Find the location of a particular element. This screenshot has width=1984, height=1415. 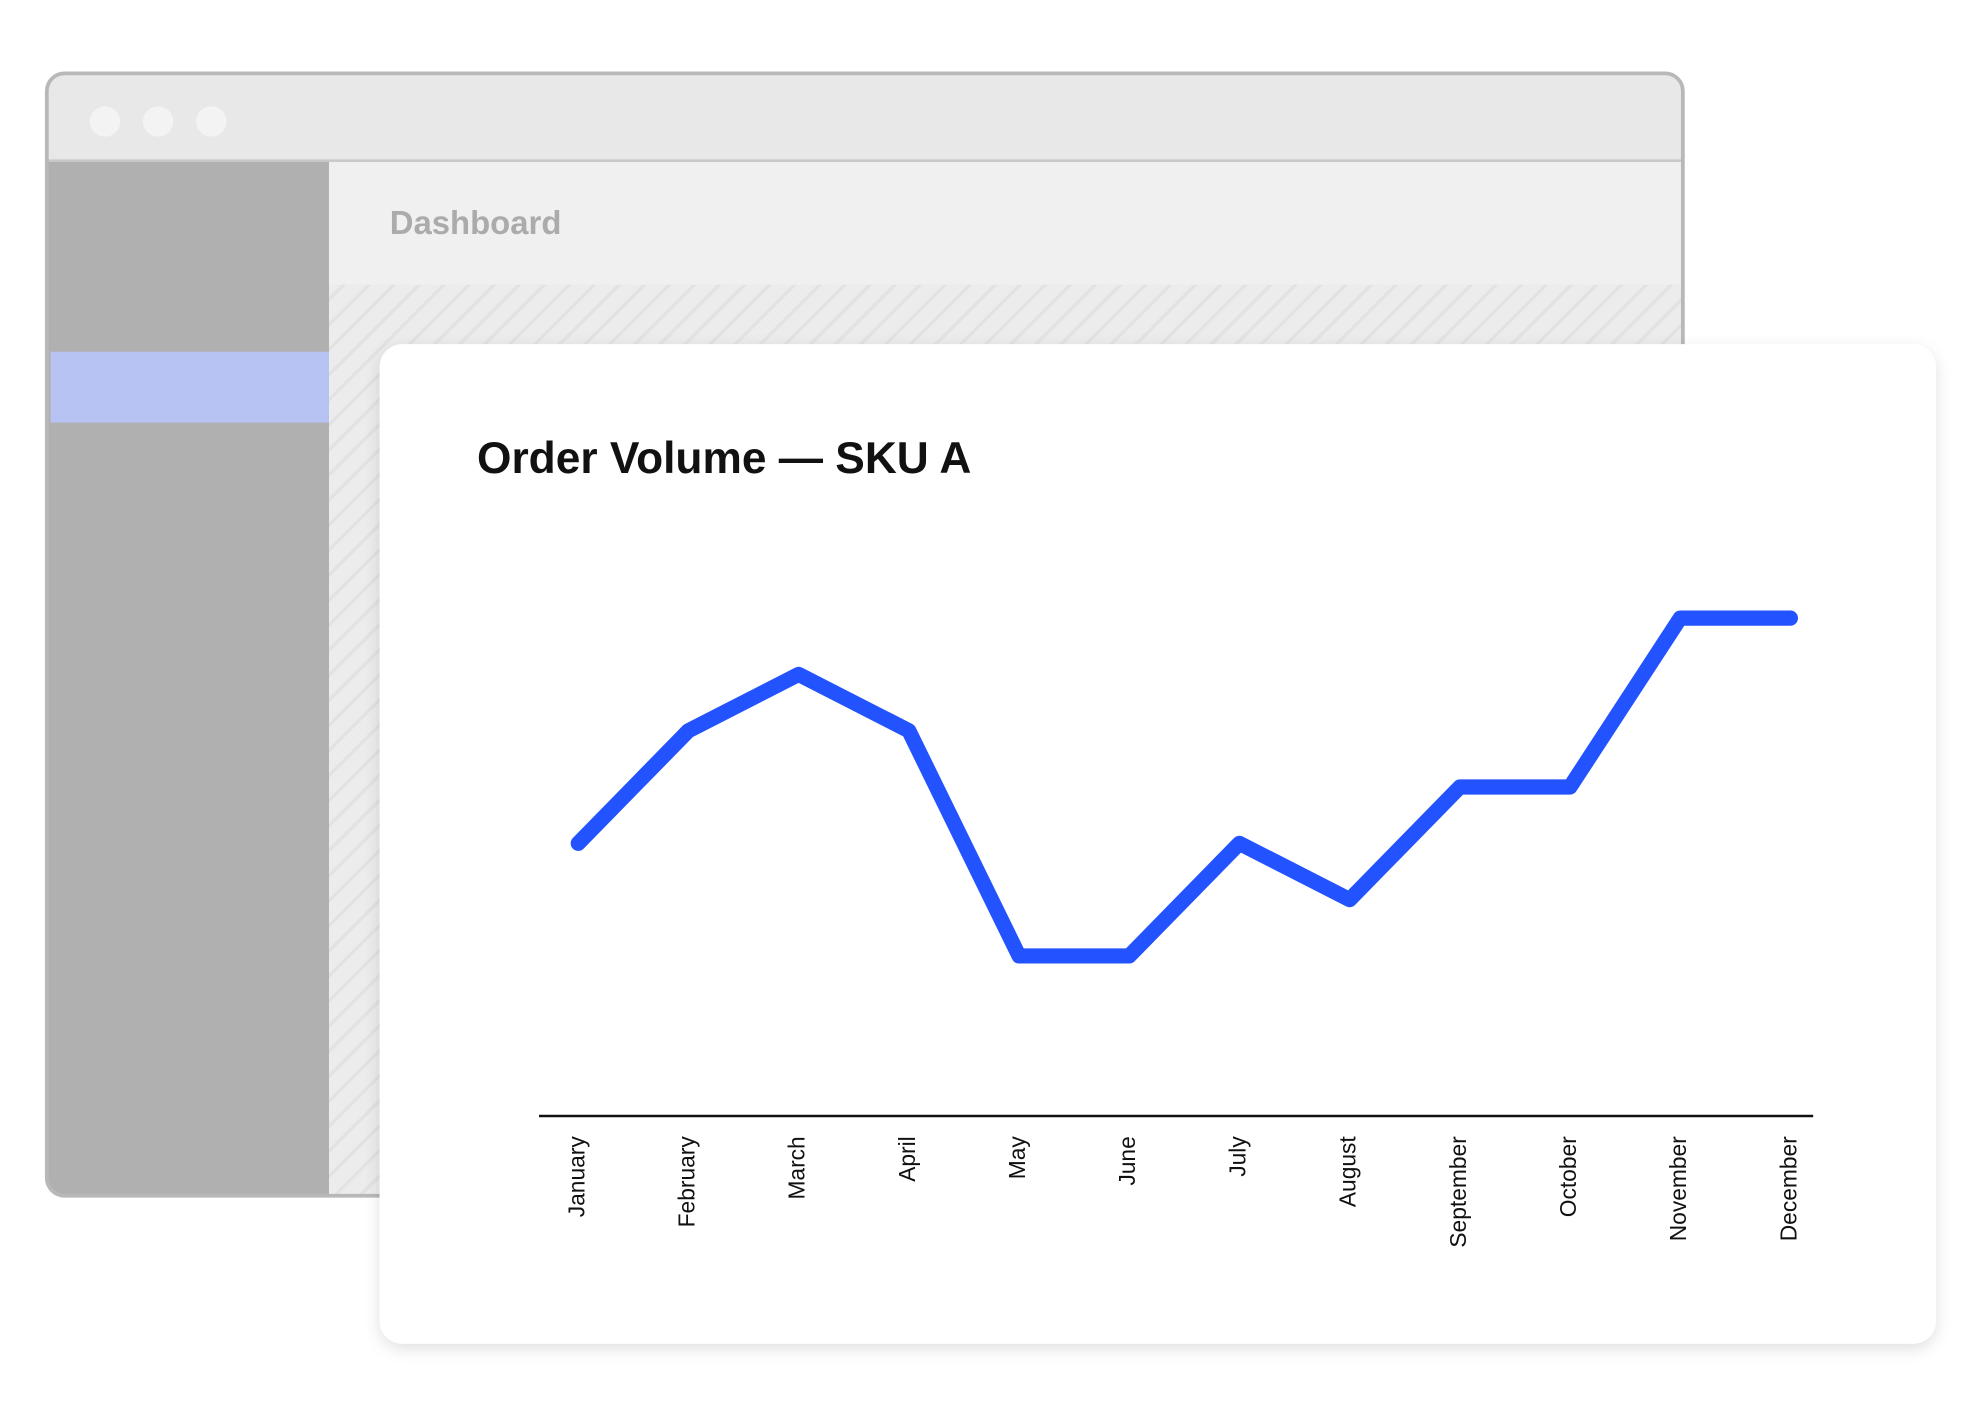

x-tick-label: January is located at coordinates (576, 1177).